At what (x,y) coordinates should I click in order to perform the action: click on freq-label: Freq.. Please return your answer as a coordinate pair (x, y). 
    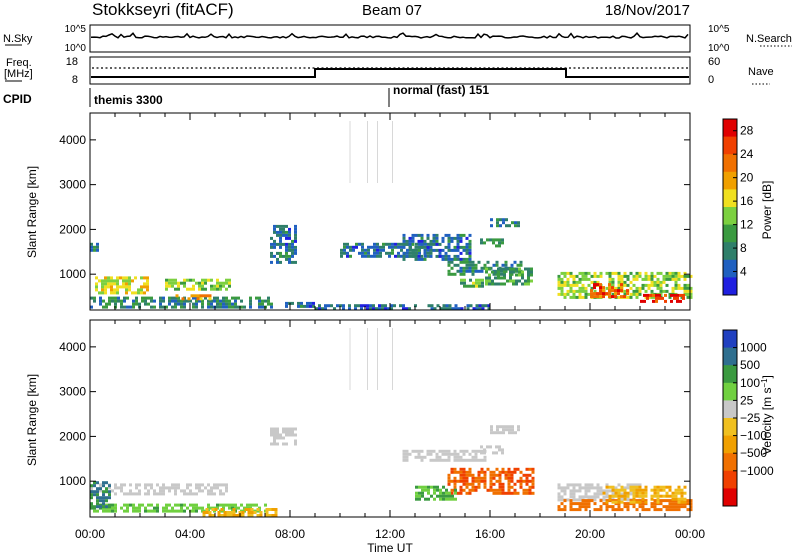
    Looking at the image, I should click on (19, 63).